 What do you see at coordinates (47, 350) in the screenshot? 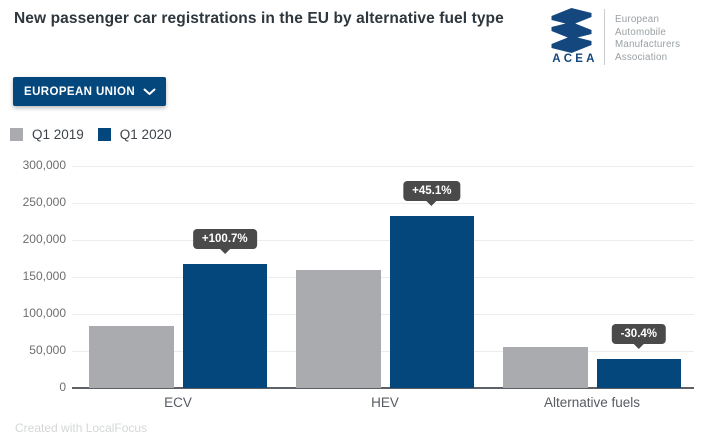
I see `y-axis-tick-label: 50,000` at bounding box center [47, 350].